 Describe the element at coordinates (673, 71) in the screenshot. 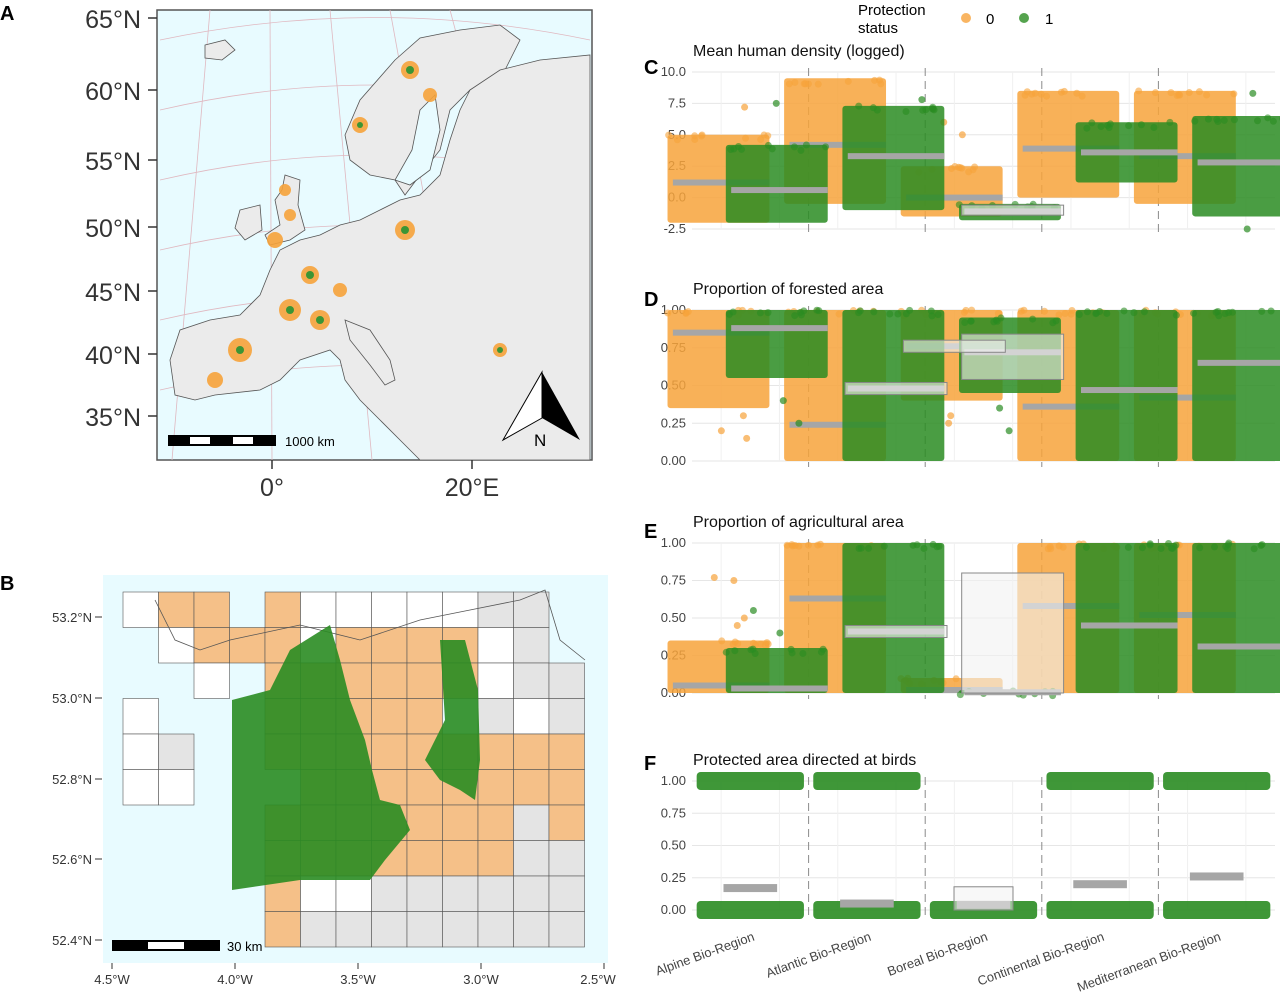

I see `y-tick-label: 10.0` at that location.